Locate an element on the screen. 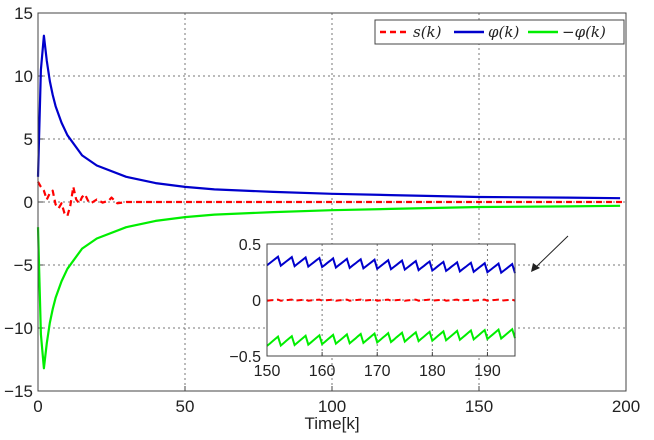 The image size is (654, 440). inset-chart: 150 160 170 180 190 0.5 0 −0.5 is located at coordinates (372, 308).